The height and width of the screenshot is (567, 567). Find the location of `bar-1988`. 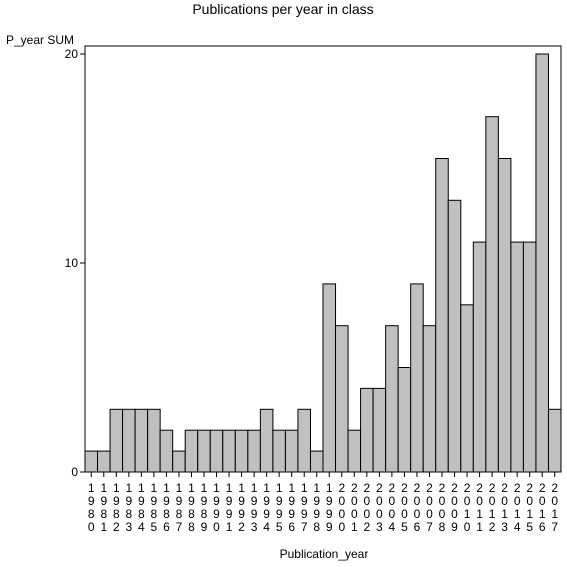

bar-1988 is located at coordinates (191, 451).